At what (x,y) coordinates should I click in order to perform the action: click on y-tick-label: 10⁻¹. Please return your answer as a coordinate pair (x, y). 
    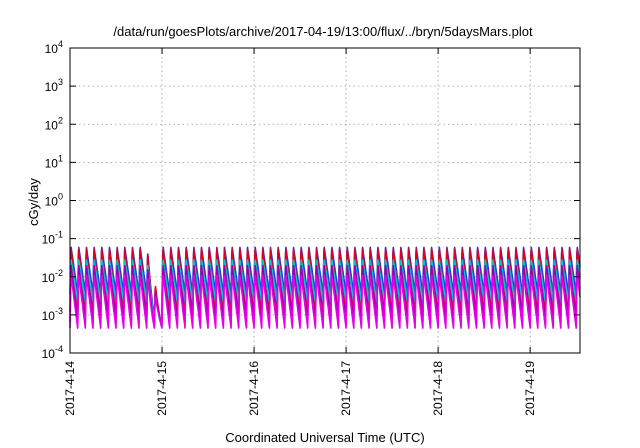
    Looking at the image, I should click on (52, 238).